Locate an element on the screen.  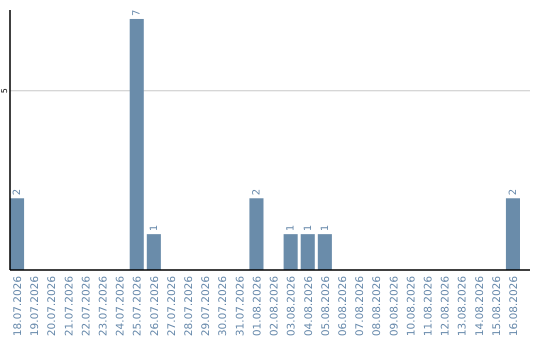
x-tick-label: 29.07.2026 is located at coordinates (206, 306).